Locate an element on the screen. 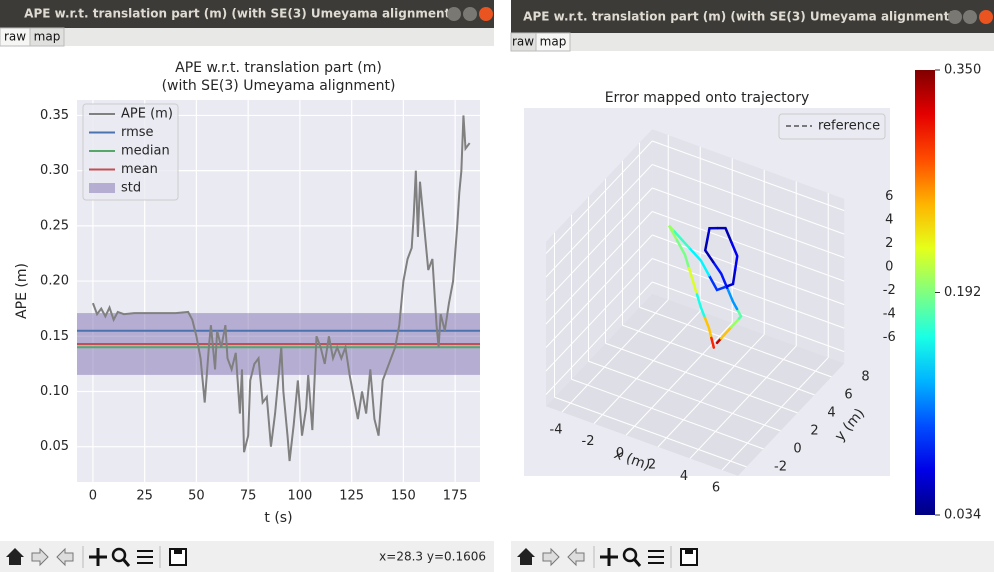 This screenshot has width=994, height=572. x-tick-label: 100 is located at coordinates (300, 496).